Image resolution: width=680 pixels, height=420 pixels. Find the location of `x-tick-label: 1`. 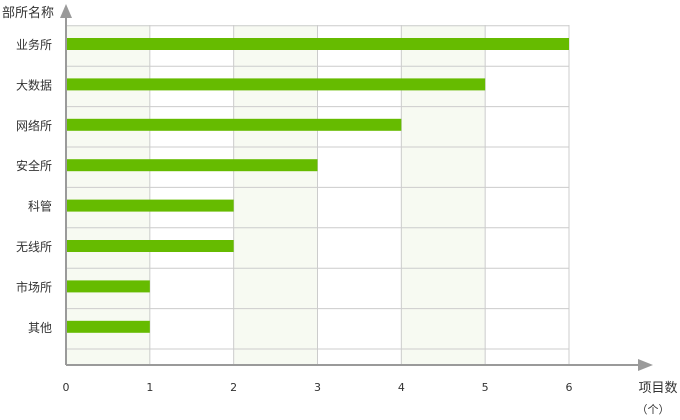

x-tick-label: 1 is located at coordinates (149, 387).